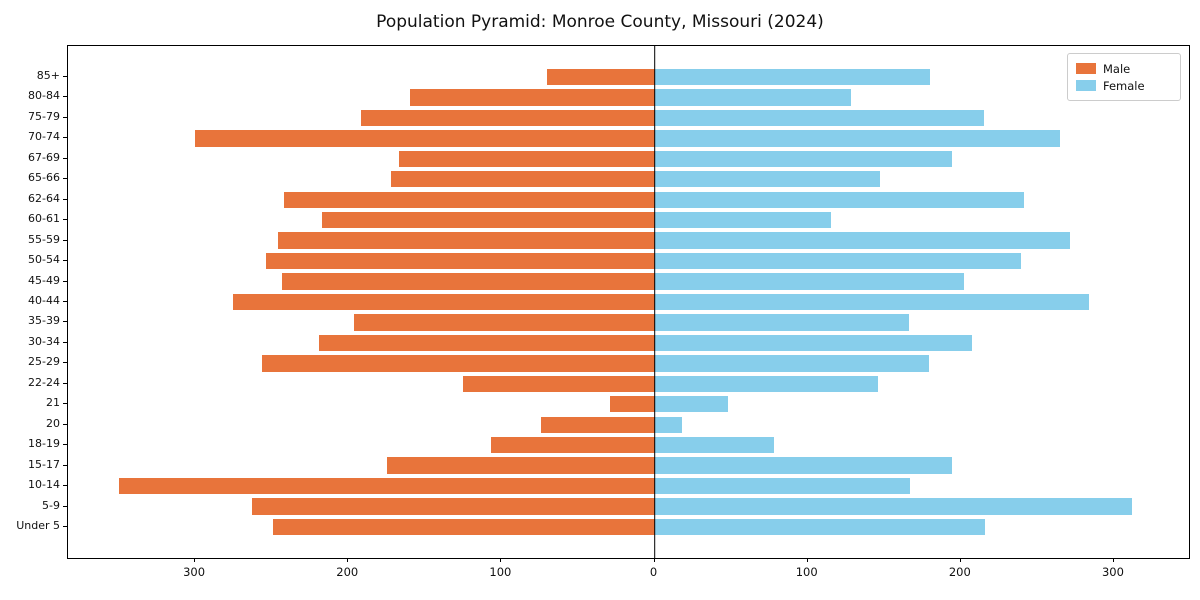 This screenshot has width=1200, height=600. I want to click on x-tick-label: 200, so click(347, 572).